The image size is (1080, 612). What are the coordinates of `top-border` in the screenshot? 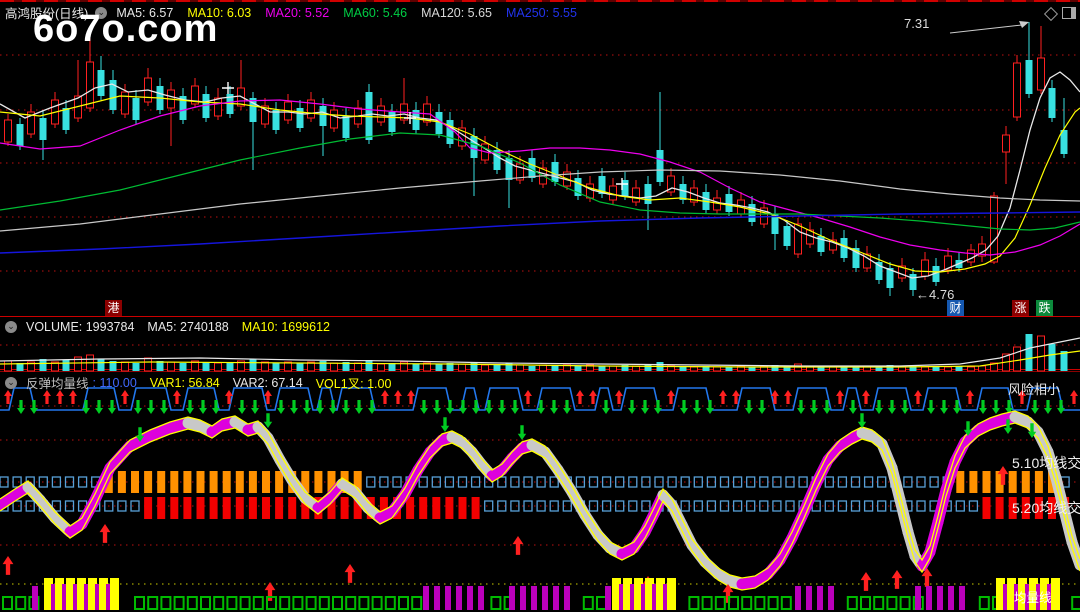 It's located at (540, 1).